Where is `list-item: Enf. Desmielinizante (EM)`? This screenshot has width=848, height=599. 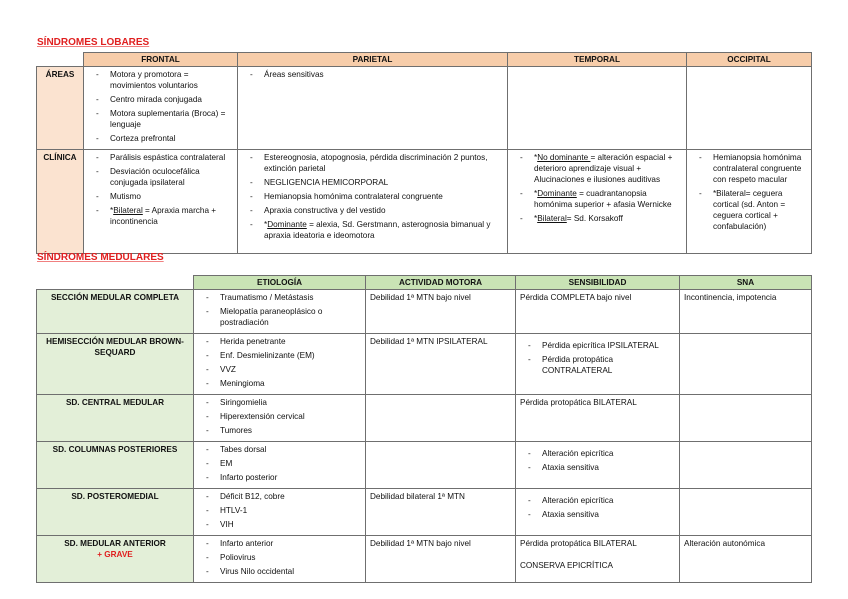 list-item: Enf. Desmielinizante (EM) is located at coordinates (283, 355).